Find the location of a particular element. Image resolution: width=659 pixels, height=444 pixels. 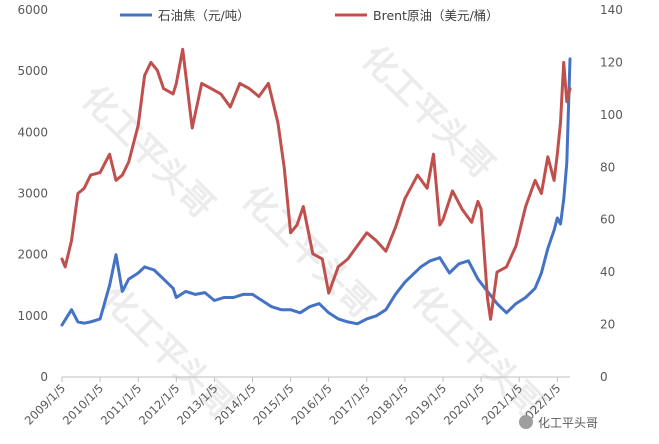

x-tick-label: 2016/1/5 is located at coordinates (311, 404).